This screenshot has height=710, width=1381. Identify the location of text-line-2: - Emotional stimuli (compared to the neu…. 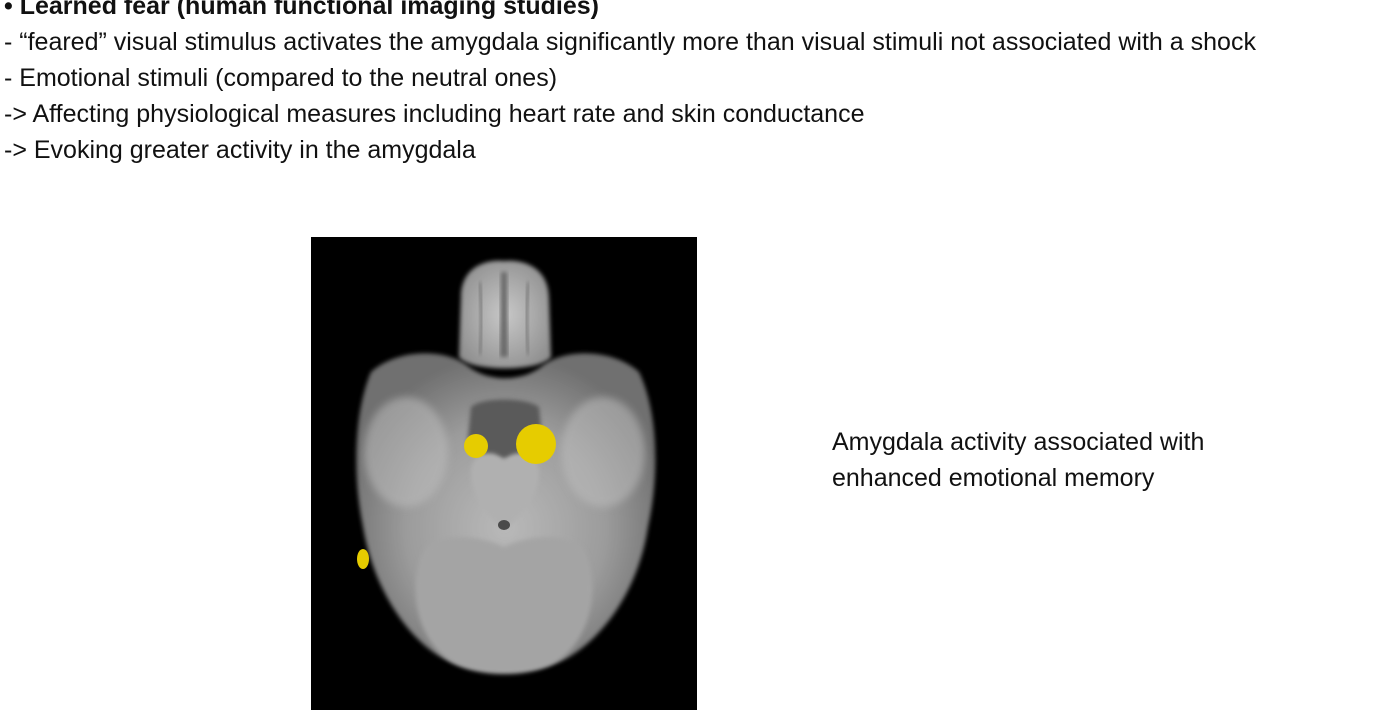
(281, 78).